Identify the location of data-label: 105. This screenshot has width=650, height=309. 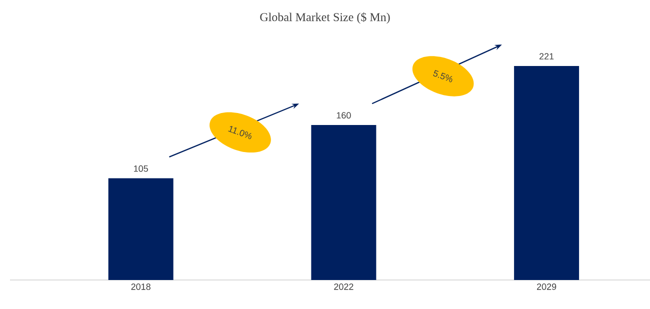
(141, 168).